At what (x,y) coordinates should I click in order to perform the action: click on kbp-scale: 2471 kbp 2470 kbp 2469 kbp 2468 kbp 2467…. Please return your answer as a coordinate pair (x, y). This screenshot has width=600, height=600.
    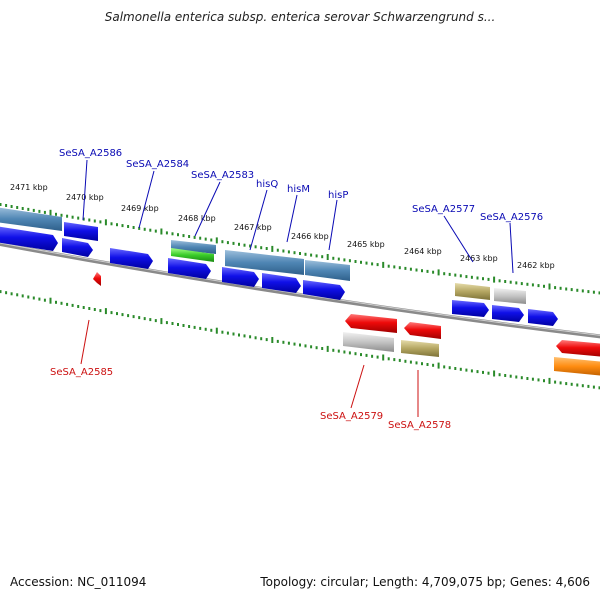
    Looking at the image, I should click on (282, 226).